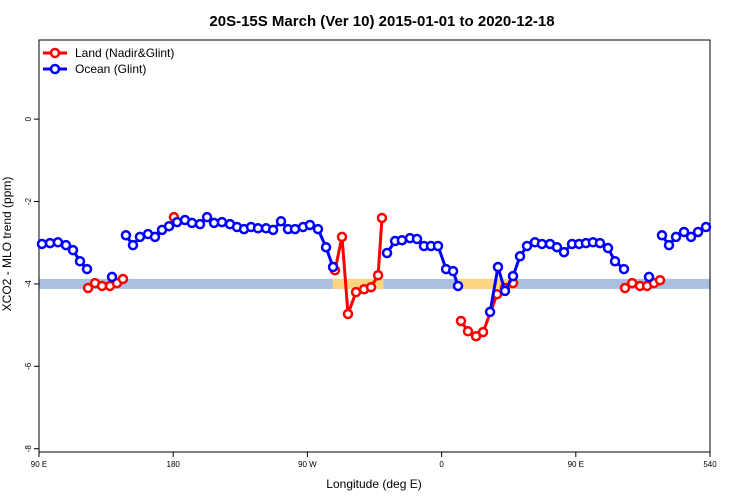 The width and height of the screenshot is (750, 500). What do you see at coordinates (307, 464) in the screenshot?
I see `x-tick-label: 90 W` at bounding box center [307, 464].